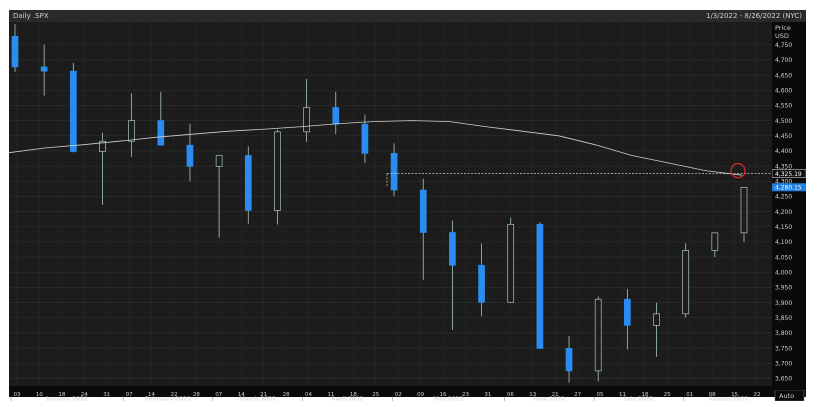 The height and width of the screenshot is (407, 817). What do you see at coordinates (407, 16) in the screenshot?
I see `chart-header: Daily .SPX 1/3/2022 - 8/26/2022 (NYC)` at bounding box center [407, 16].